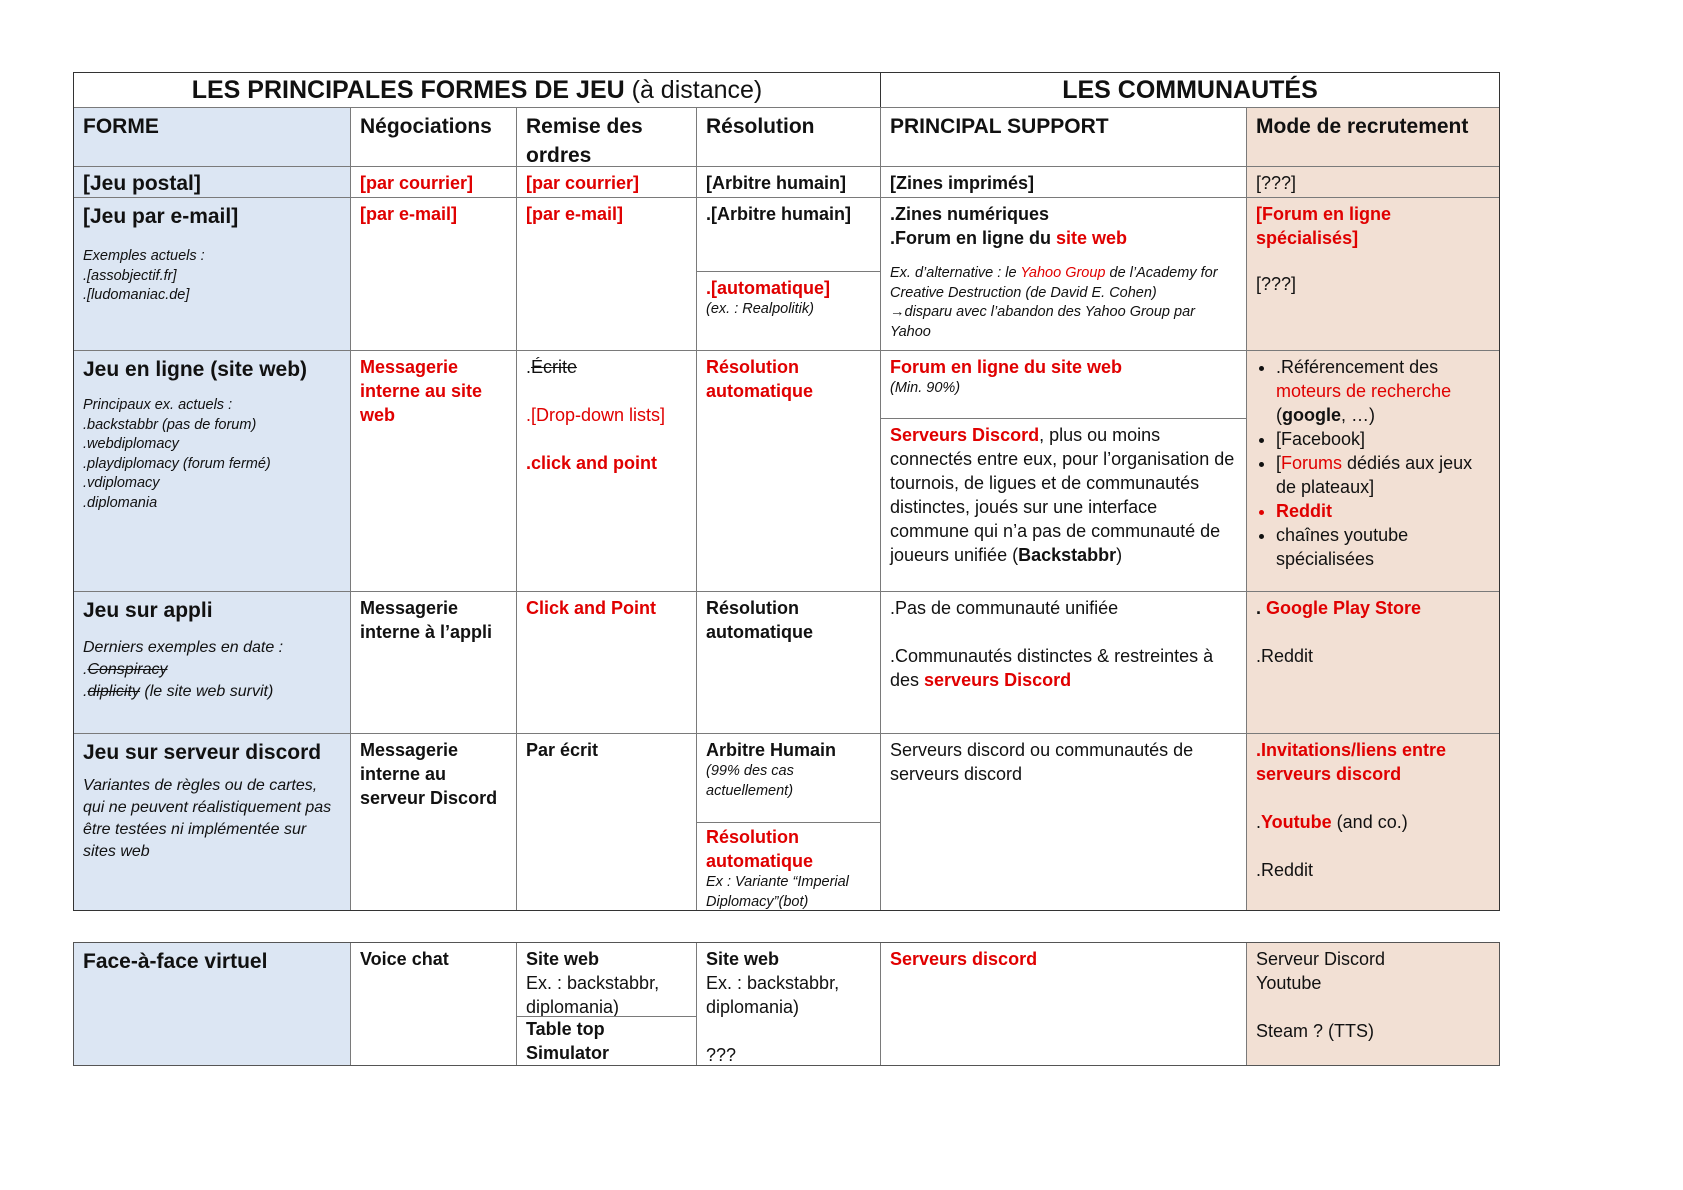 This screenshot has width=1683, height=1190. Describe the element at coordinates (606, 662) in the screenshot. I see `row-appli-remise: Click and Point` at that location.